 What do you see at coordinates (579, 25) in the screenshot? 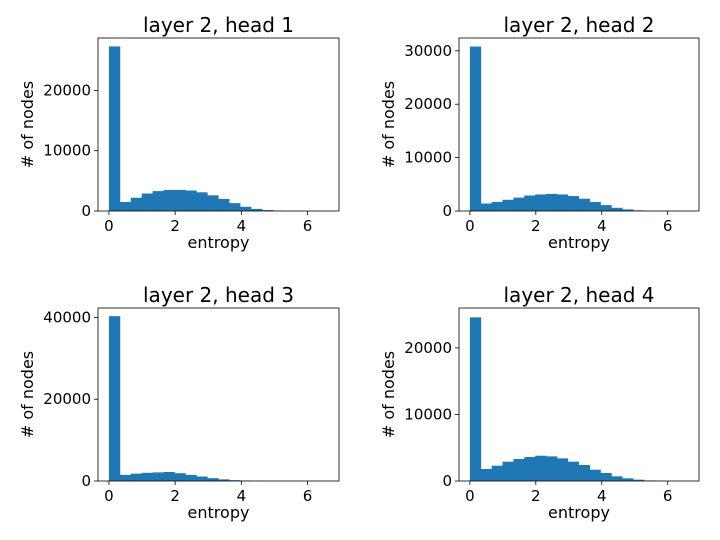
I see `subplot-title: layer 2, head 2` at bounding box center [579, 25].